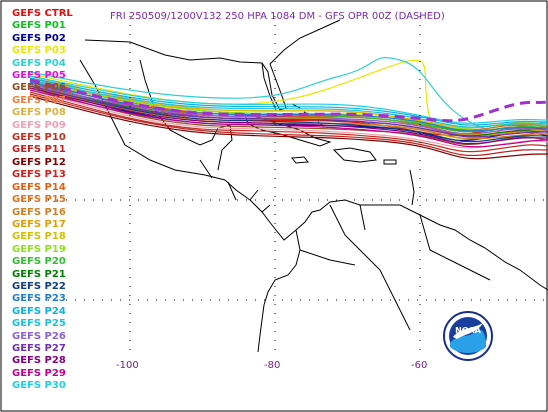 The image size is (548, 412). I want to click on longitude-label-100: -100, so click(127, 365).